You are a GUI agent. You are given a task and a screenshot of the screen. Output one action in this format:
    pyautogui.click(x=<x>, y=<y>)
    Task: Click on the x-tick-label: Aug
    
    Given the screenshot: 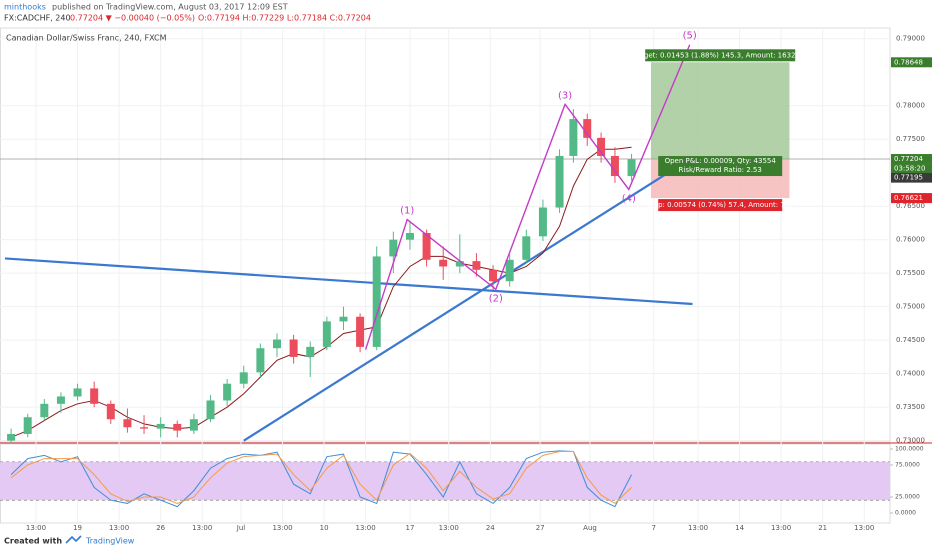 What is the action you would take?
    pyautogui.click(x=590, y=528)
    